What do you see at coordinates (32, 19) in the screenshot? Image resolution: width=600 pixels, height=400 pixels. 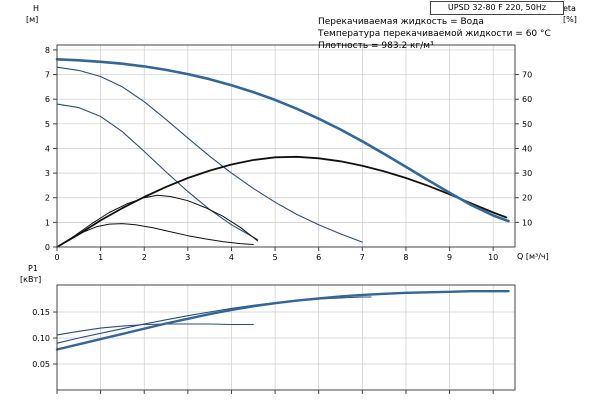 I see `head-axis-unit: [м]` at bounding box center [32, 19].